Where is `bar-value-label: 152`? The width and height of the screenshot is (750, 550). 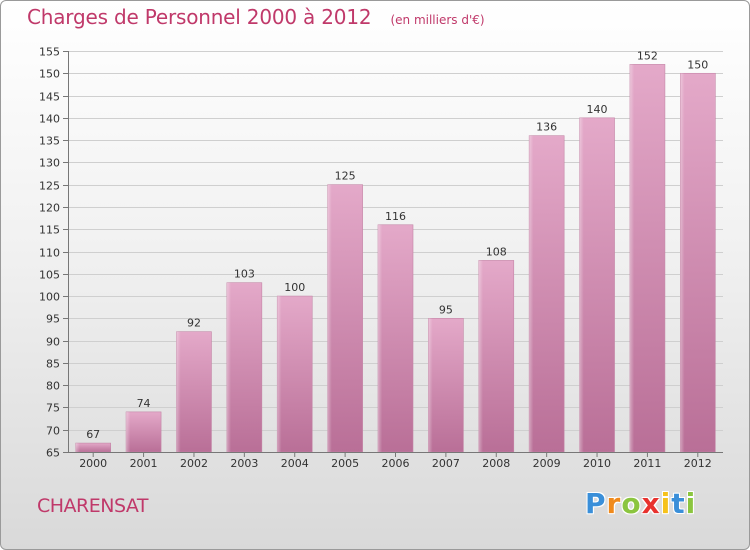 bar-value-label: 152 is located at coordinates (647, 55).